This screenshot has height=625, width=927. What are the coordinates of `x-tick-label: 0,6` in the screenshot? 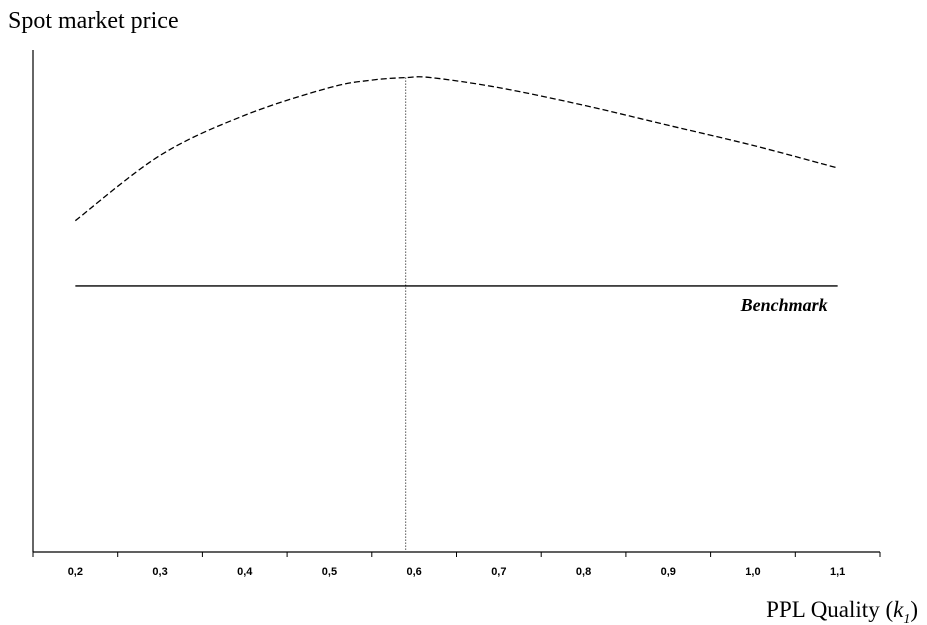 It's located at (414, 572).